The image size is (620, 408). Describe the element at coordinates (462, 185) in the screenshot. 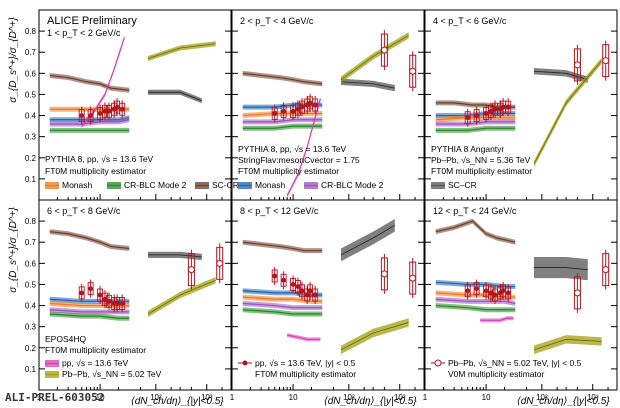

I see `legend-label-angantyr: SC–CR` at that location.